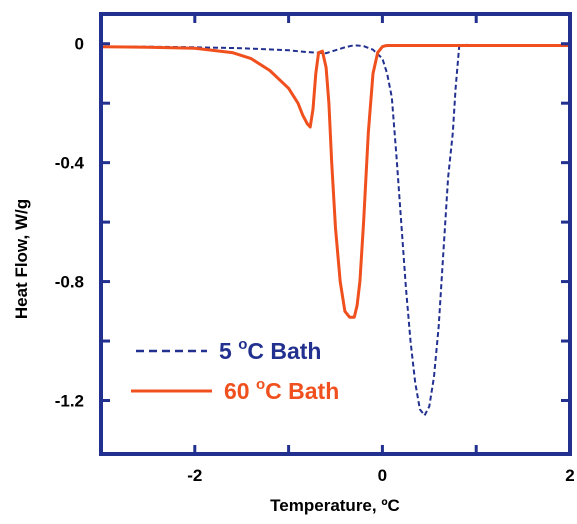 The image size is (577, 524). Describe the element at coordinates (194, 475) in the screenshot. I see `x-tick-label-0: -2` at that location.